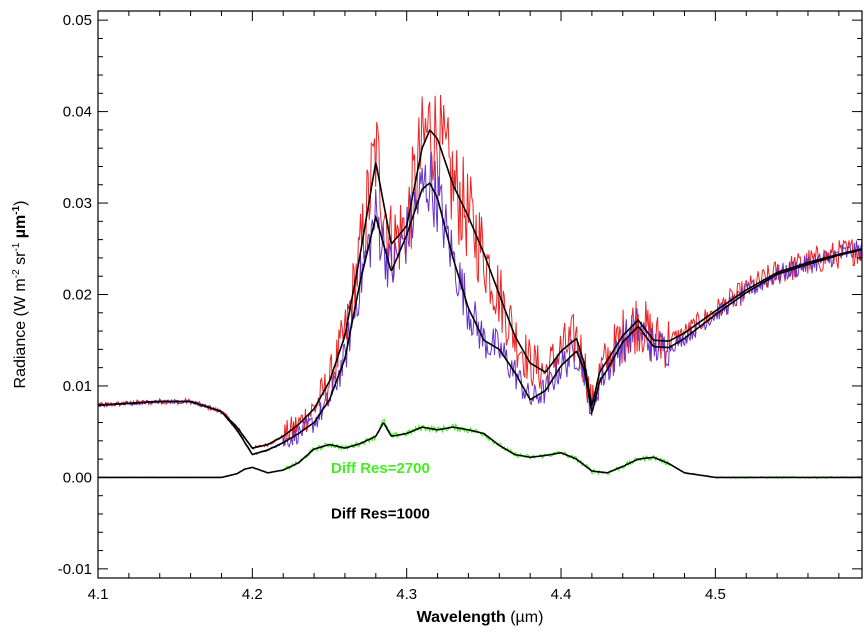 The image size is (864, 639). I want to click on annotation-label: Diff Res=1000, so click(380, 514).